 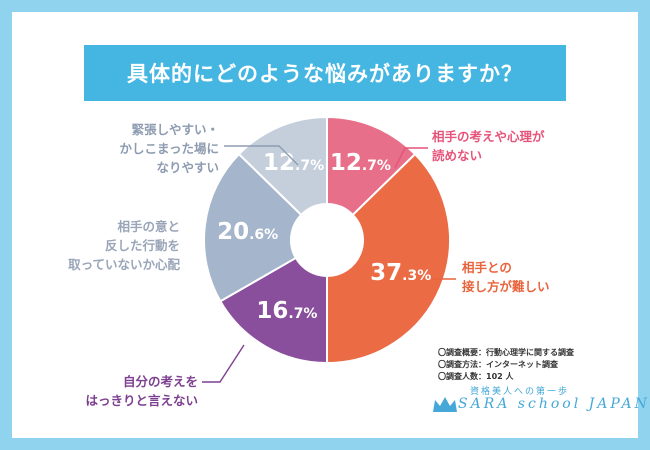 I want to click on crown-icon, so click(x=445, y=404).